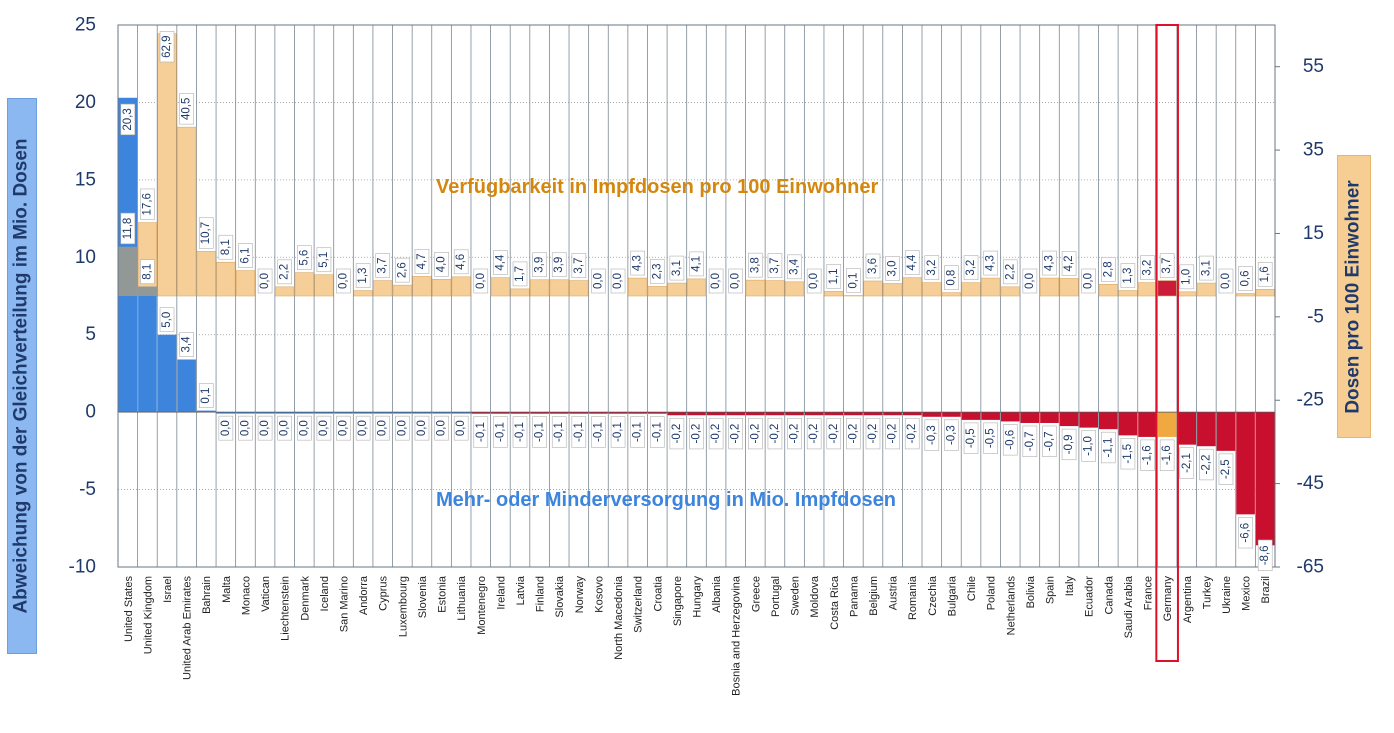 This screenshot has height=733, width=1394. What do you see at coordinates (541, 594) in the screenshot?
I see `category-label: Finland` at bounding box center [541, 594].